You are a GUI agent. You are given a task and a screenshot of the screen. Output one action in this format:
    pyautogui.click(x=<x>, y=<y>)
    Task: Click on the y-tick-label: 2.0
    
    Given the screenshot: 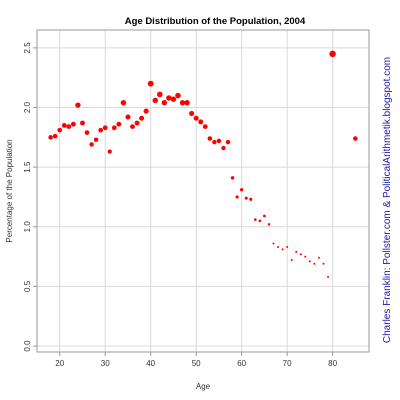 What is the action you would take?
    pyautogui.click(x=27, y=107)
    